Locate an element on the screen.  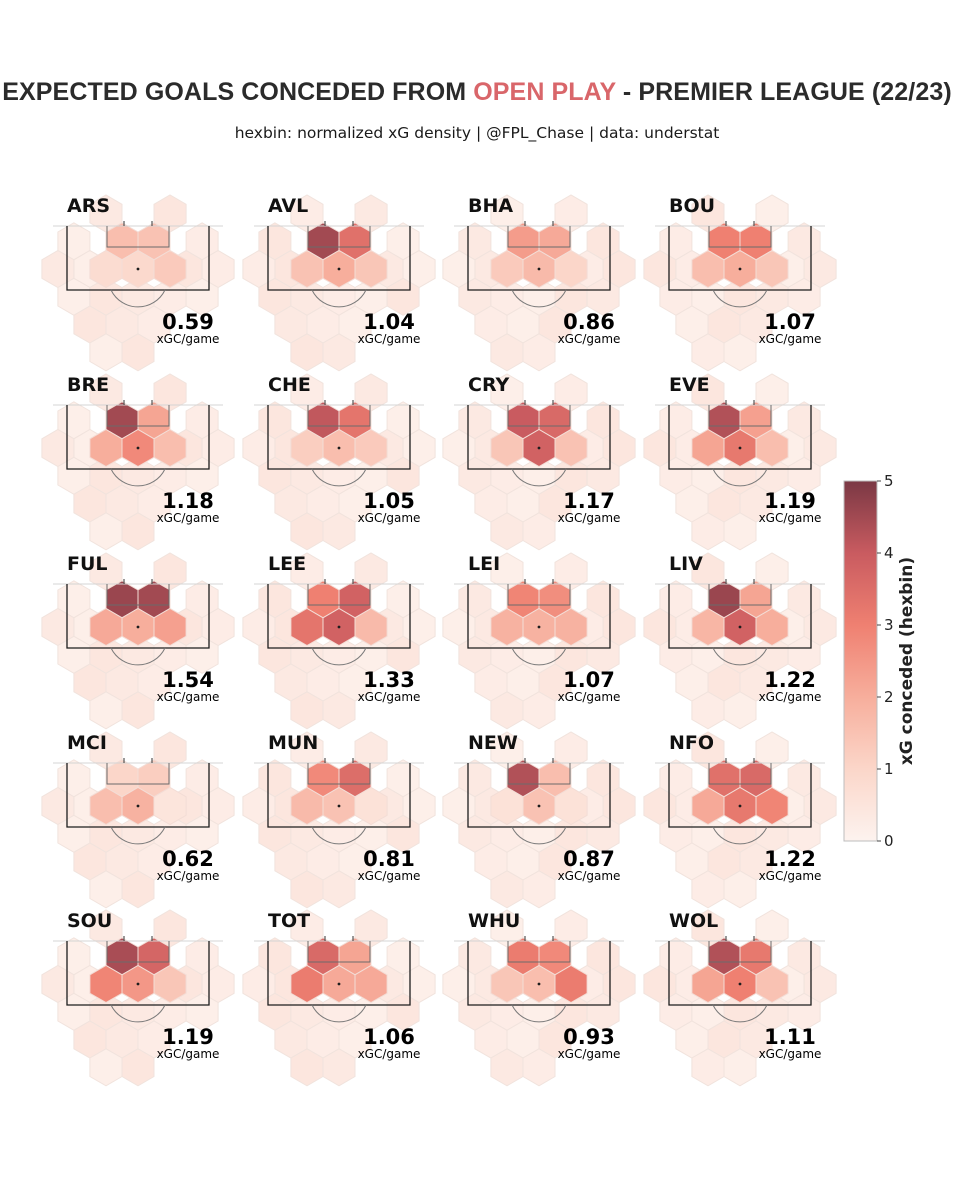
team-name-label: TOT is located at coordinates (289, 921).